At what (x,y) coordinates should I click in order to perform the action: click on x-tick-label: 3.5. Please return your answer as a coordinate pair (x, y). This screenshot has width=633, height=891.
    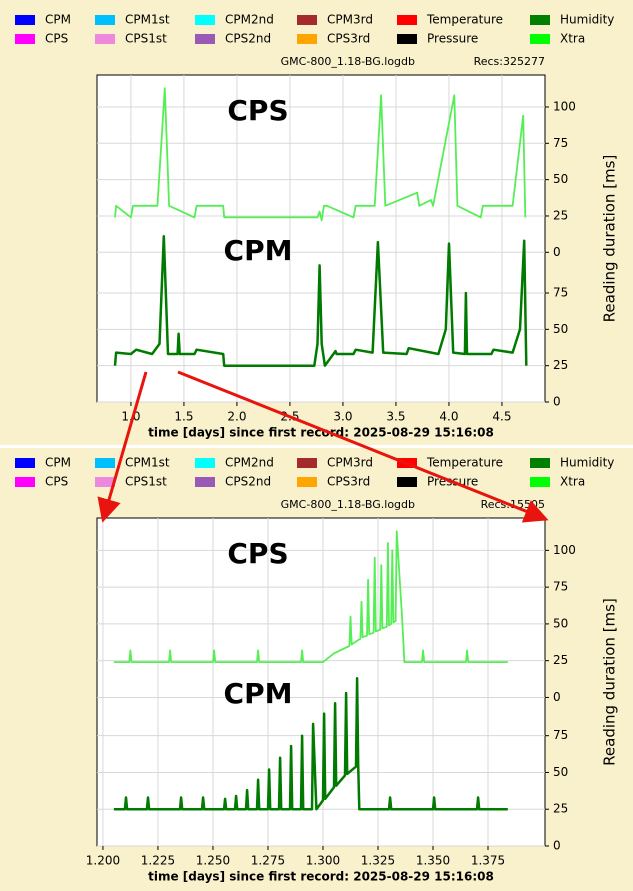
    Looking at the image, I should click on (395, 417).